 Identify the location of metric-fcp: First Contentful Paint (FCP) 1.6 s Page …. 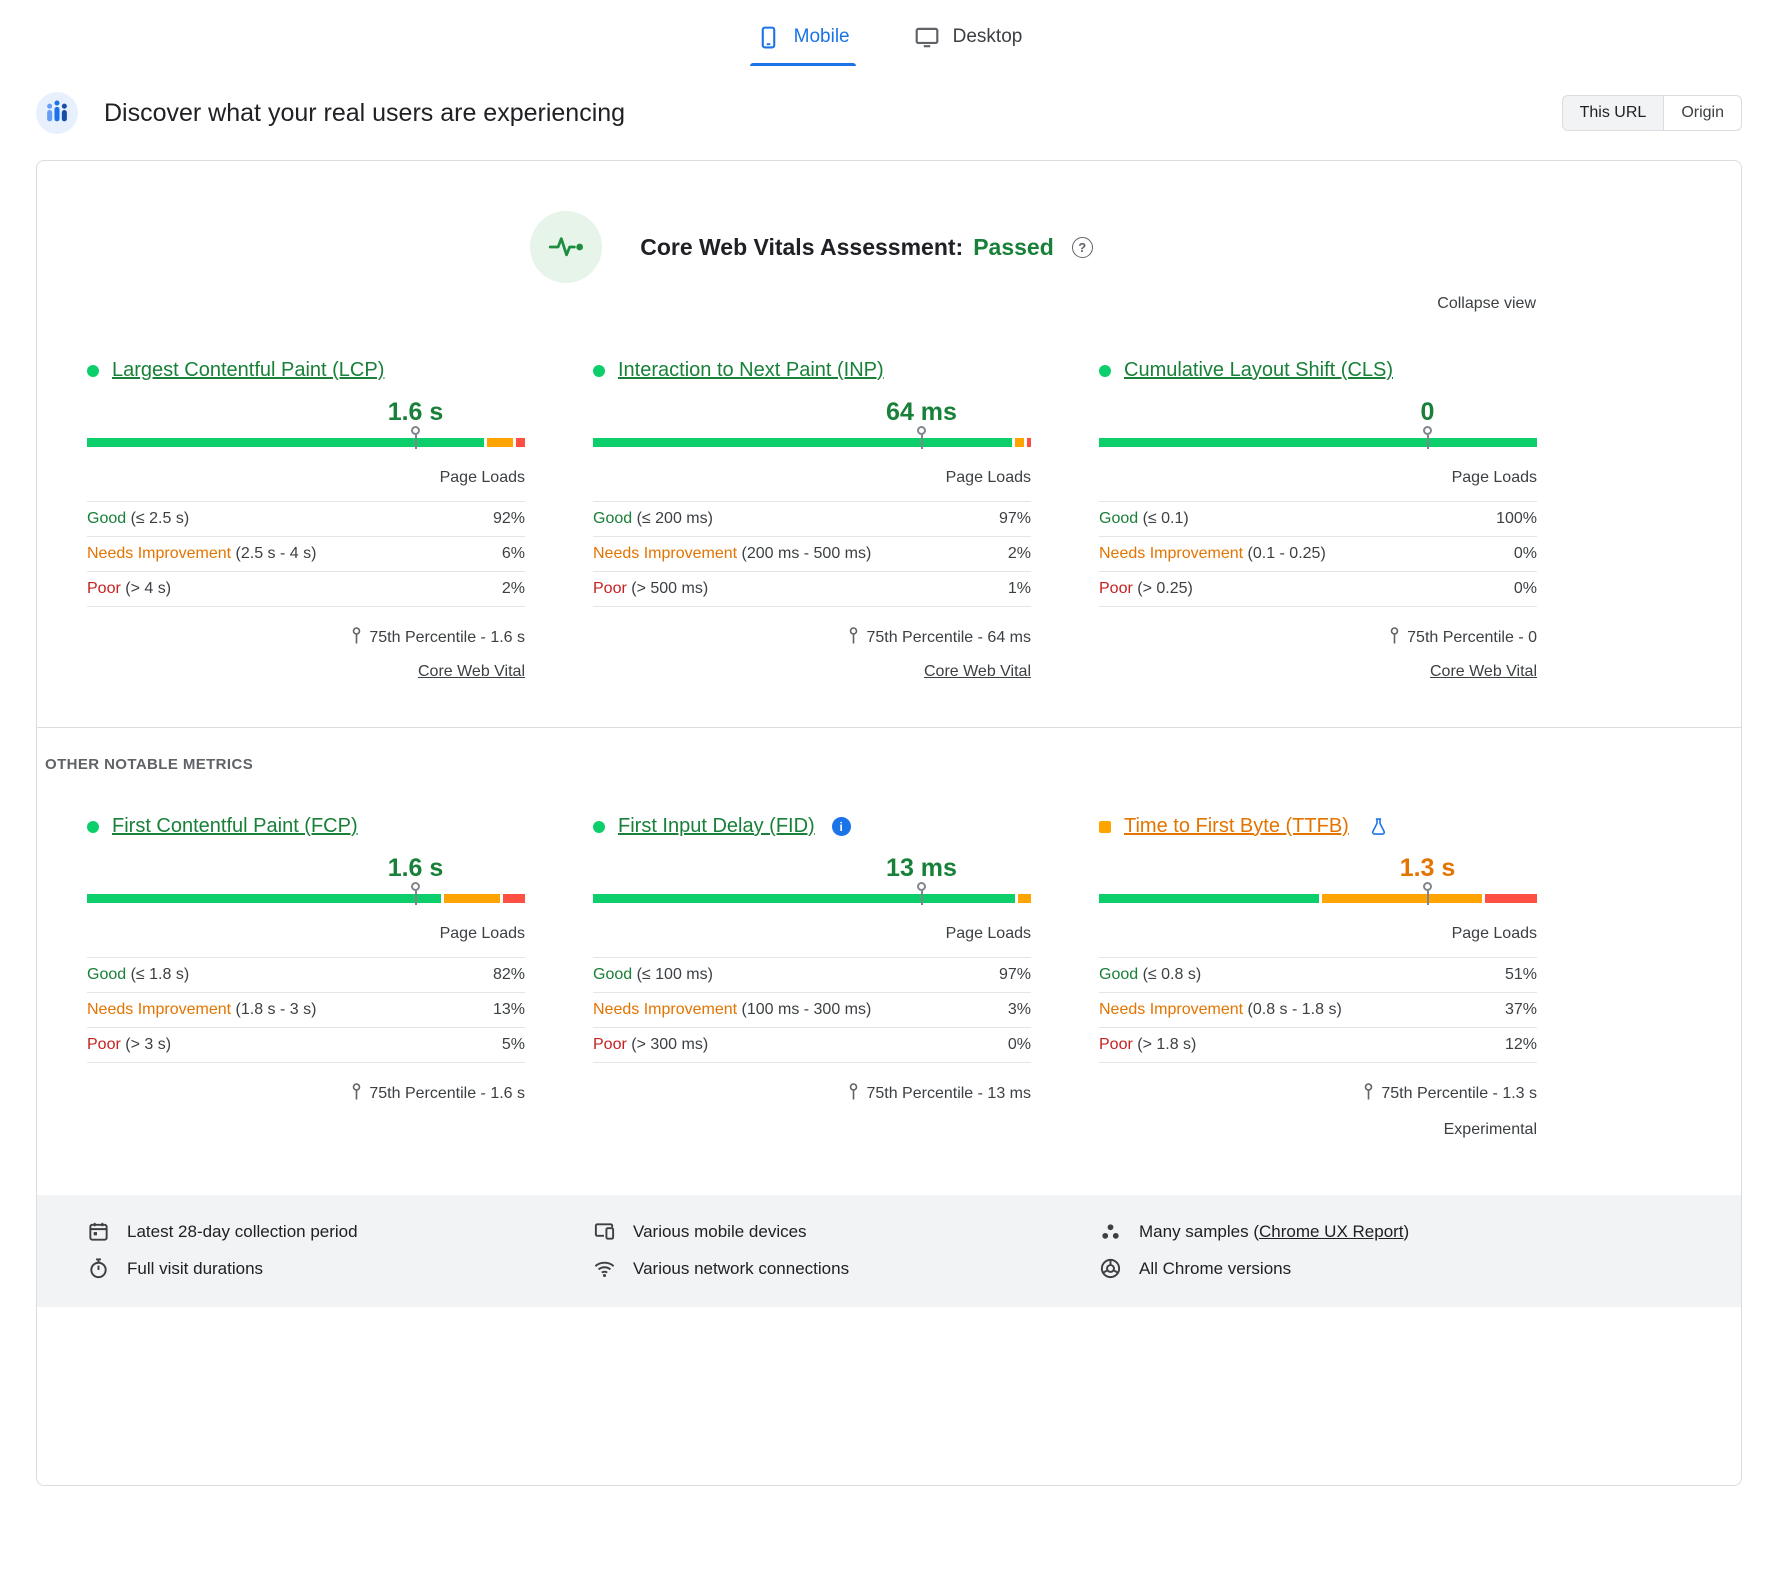
(306, 977).